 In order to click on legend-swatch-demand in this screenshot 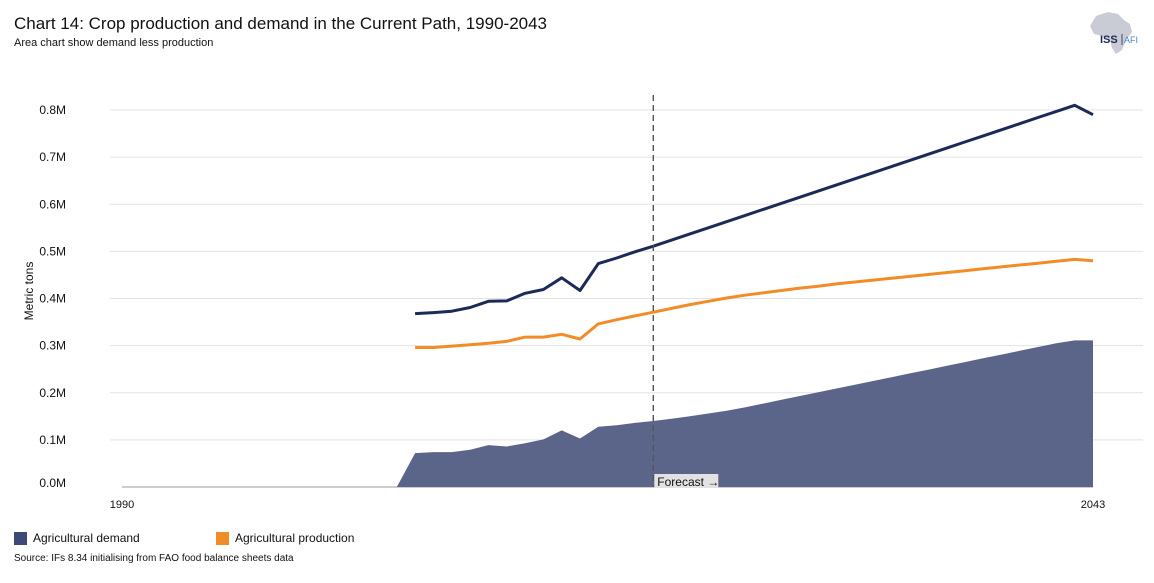, I will do `click(20, 538)`.